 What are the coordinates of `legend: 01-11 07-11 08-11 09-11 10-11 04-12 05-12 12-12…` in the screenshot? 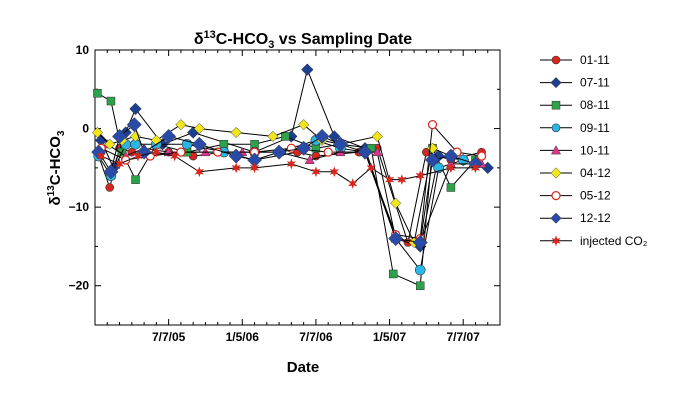 It's located at (594, 150).